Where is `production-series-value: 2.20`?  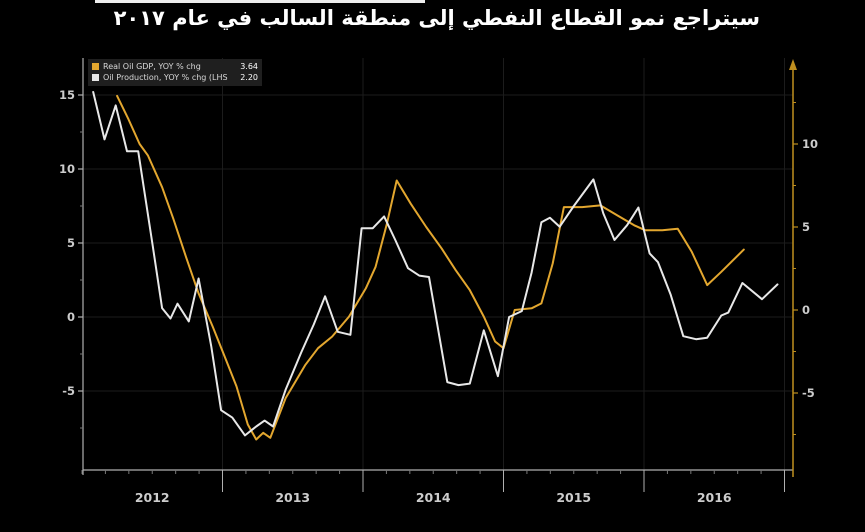
production-series-value: 2.20 is located at coordinates (249, 77).